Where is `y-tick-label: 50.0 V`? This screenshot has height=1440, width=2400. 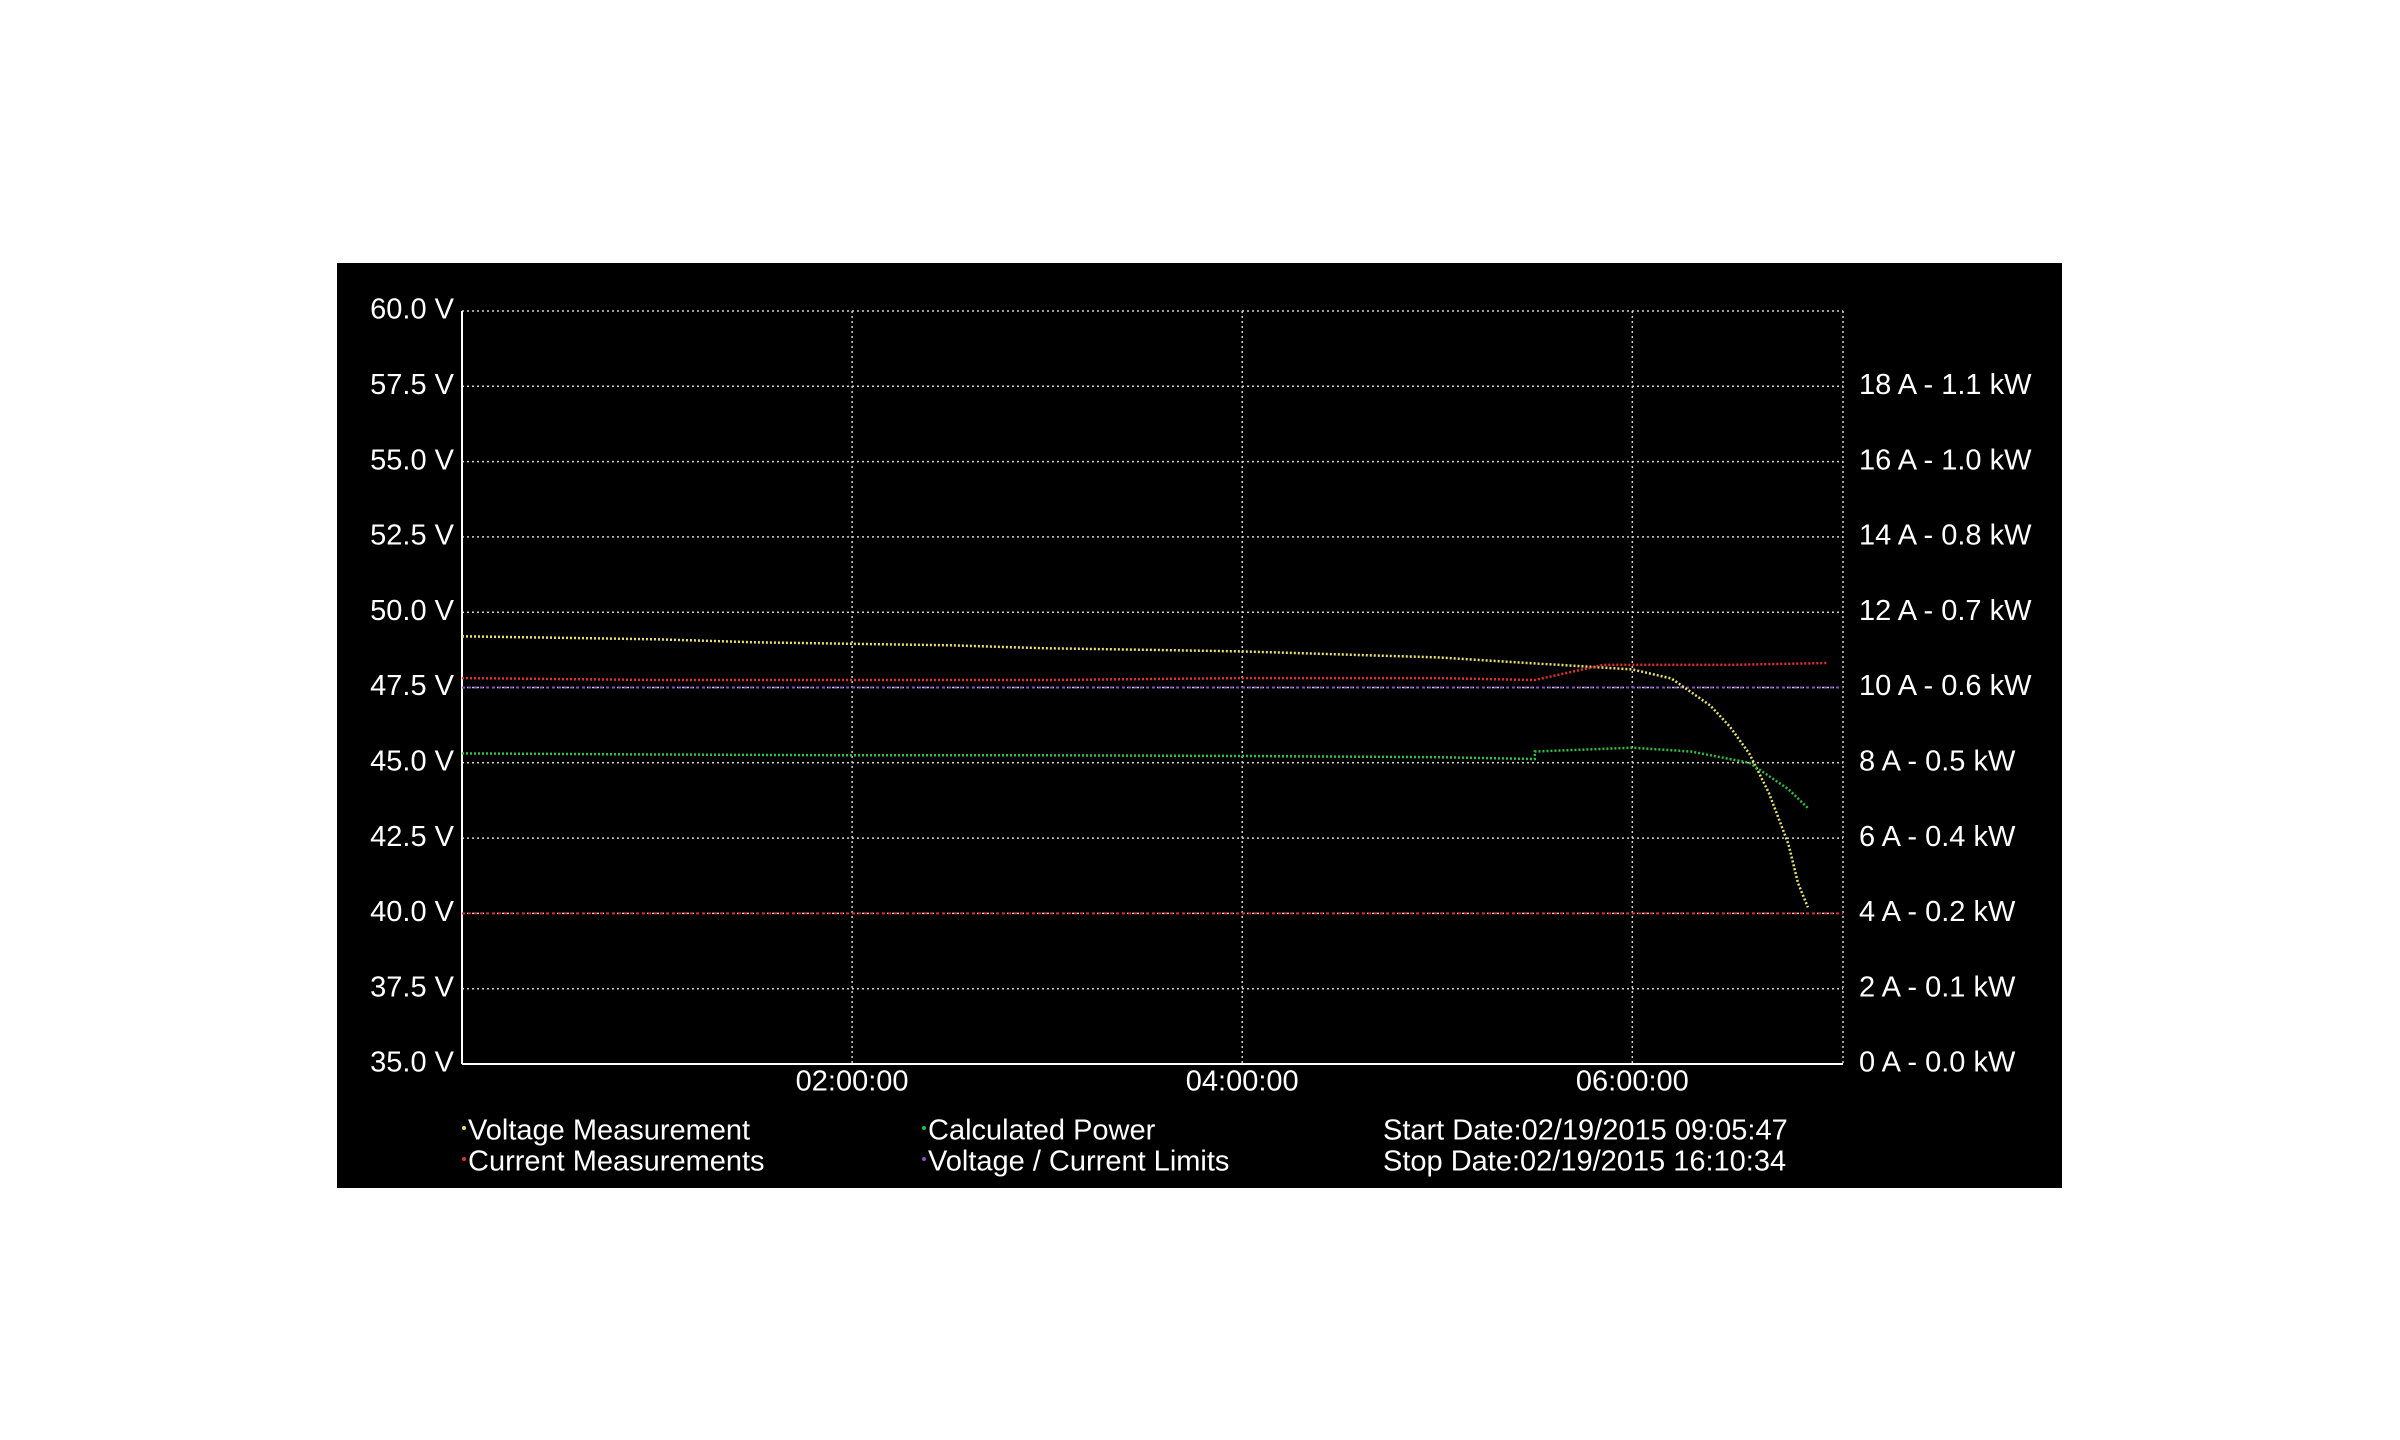 y-tick-label: 50.0 V is located at coordinates (412, 611).